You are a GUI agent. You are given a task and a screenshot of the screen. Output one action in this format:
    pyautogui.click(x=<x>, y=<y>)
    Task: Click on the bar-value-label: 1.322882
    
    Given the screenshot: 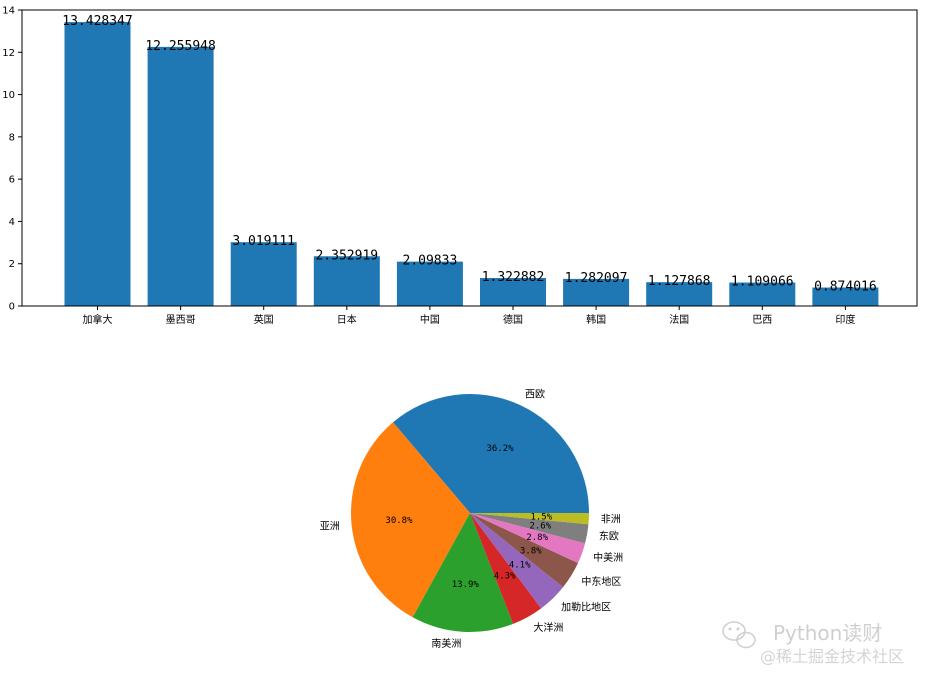 What is the action you would take?
    pyautogui.click(x=513, y=277)
    